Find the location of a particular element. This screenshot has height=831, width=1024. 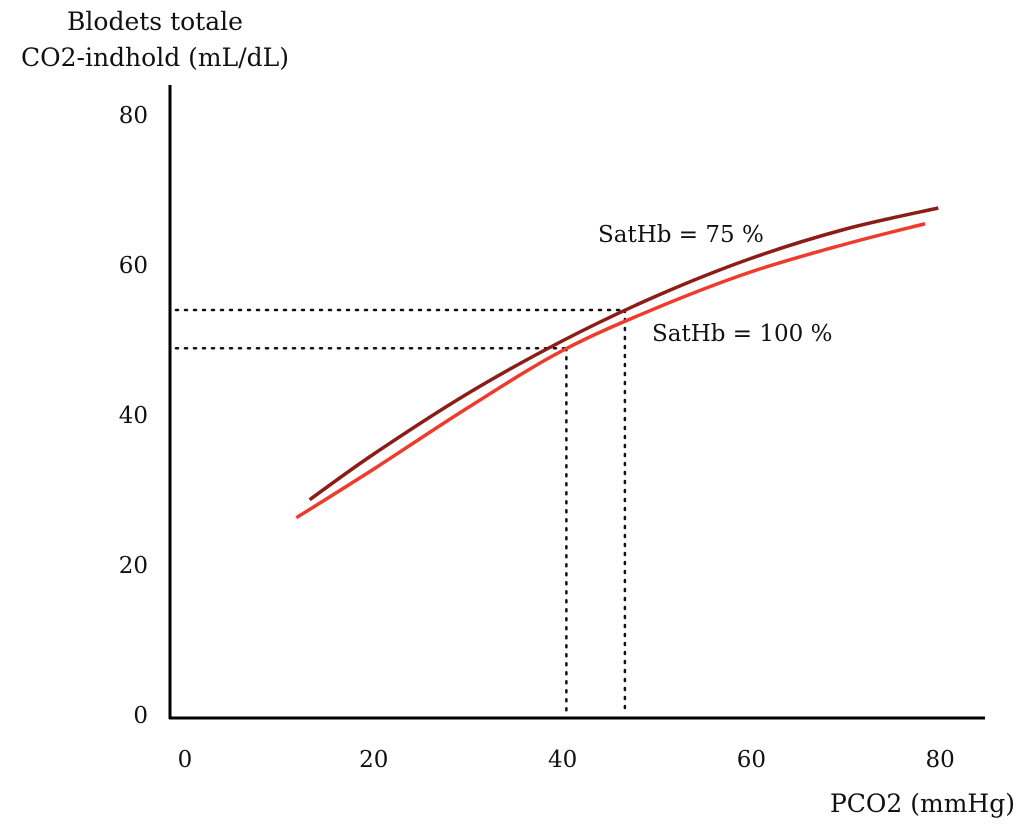

y-tick-label: 60 is located at coordinates (133, 266).